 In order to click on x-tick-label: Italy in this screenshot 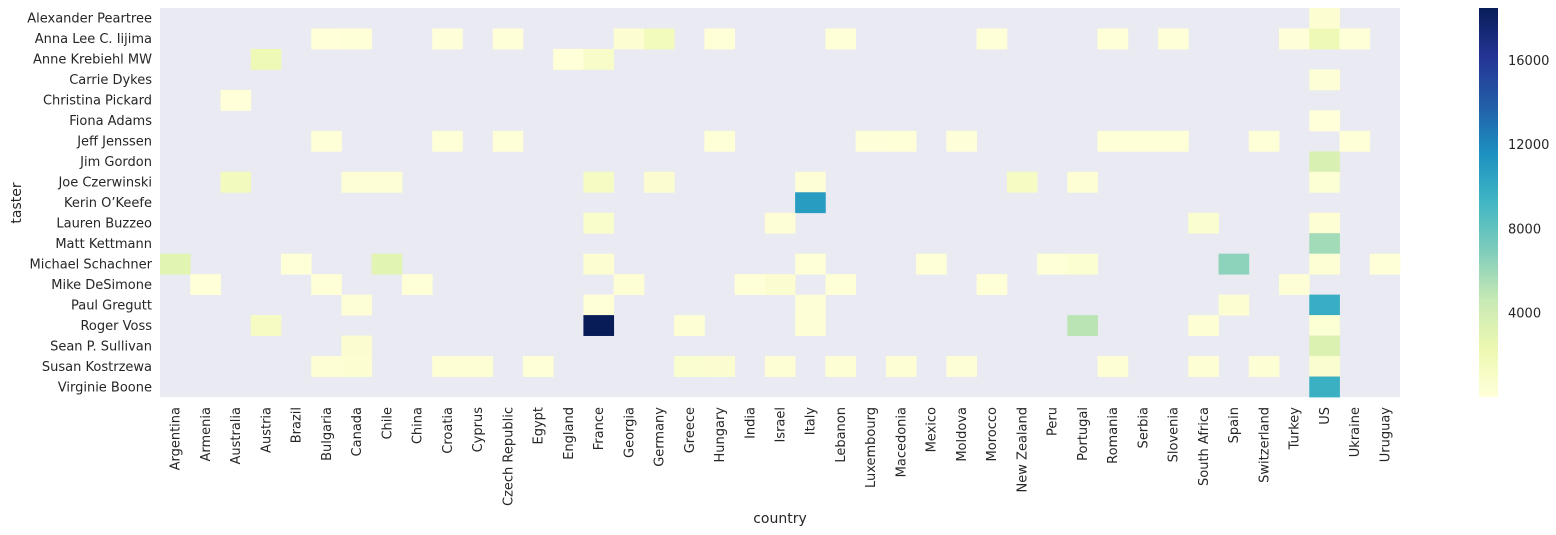, I will do `click(811, 421)`.